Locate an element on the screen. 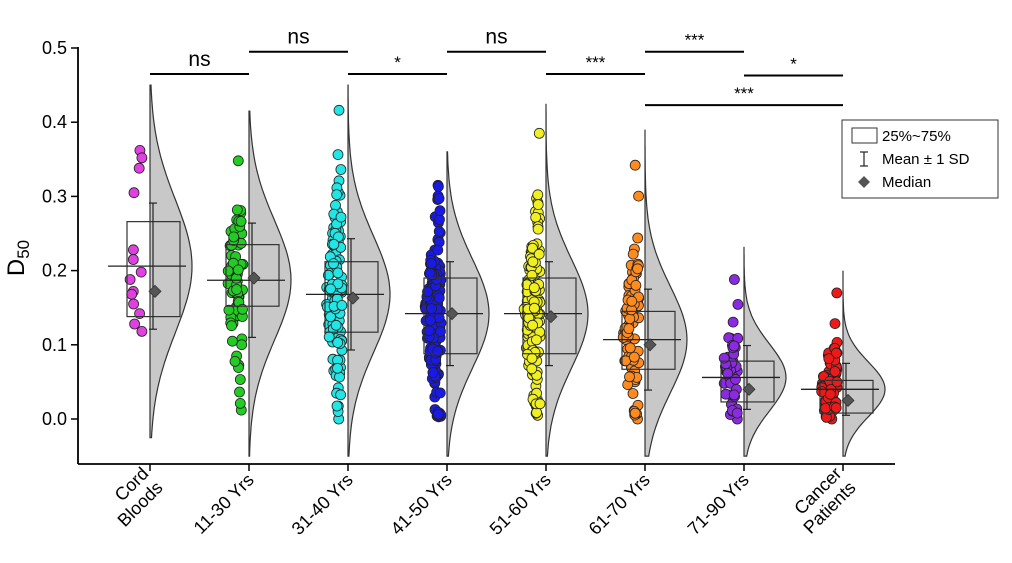 This screenshot has height=563, width=1012. x-tick-label-line: 61-70 Yrs is located at coordinates (619, 504).